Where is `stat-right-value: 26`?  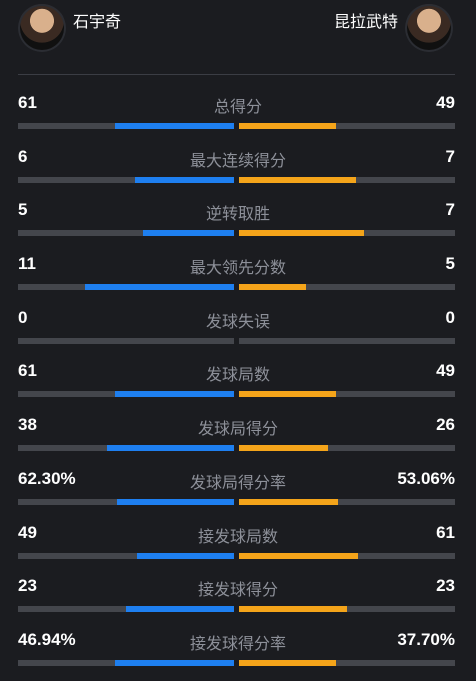 stat-right-value: 26 is located at coordinates (445, 425).